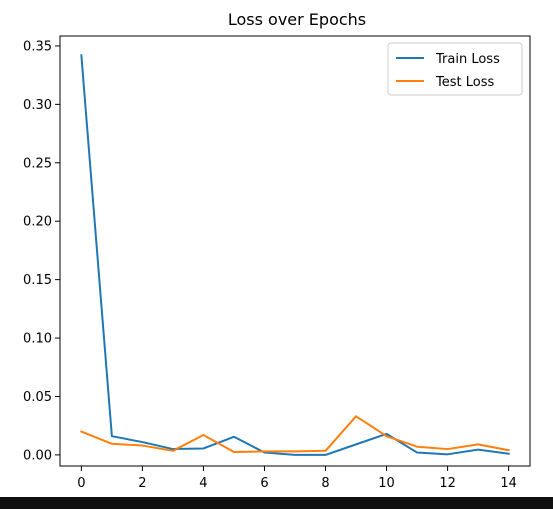  Describe the element at coordinates (297, 19) in the screenshot. I see `chart-title: Loss over Epochs` at that location.